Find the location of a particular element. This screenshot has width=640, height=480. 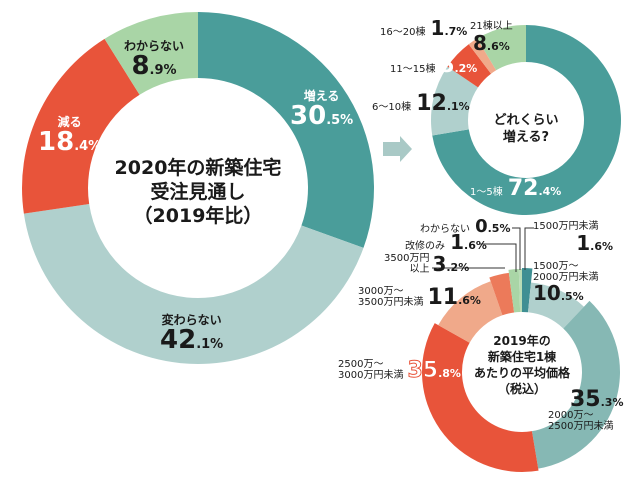

value-same-dec: .1% is located at coordinates (210, 344).